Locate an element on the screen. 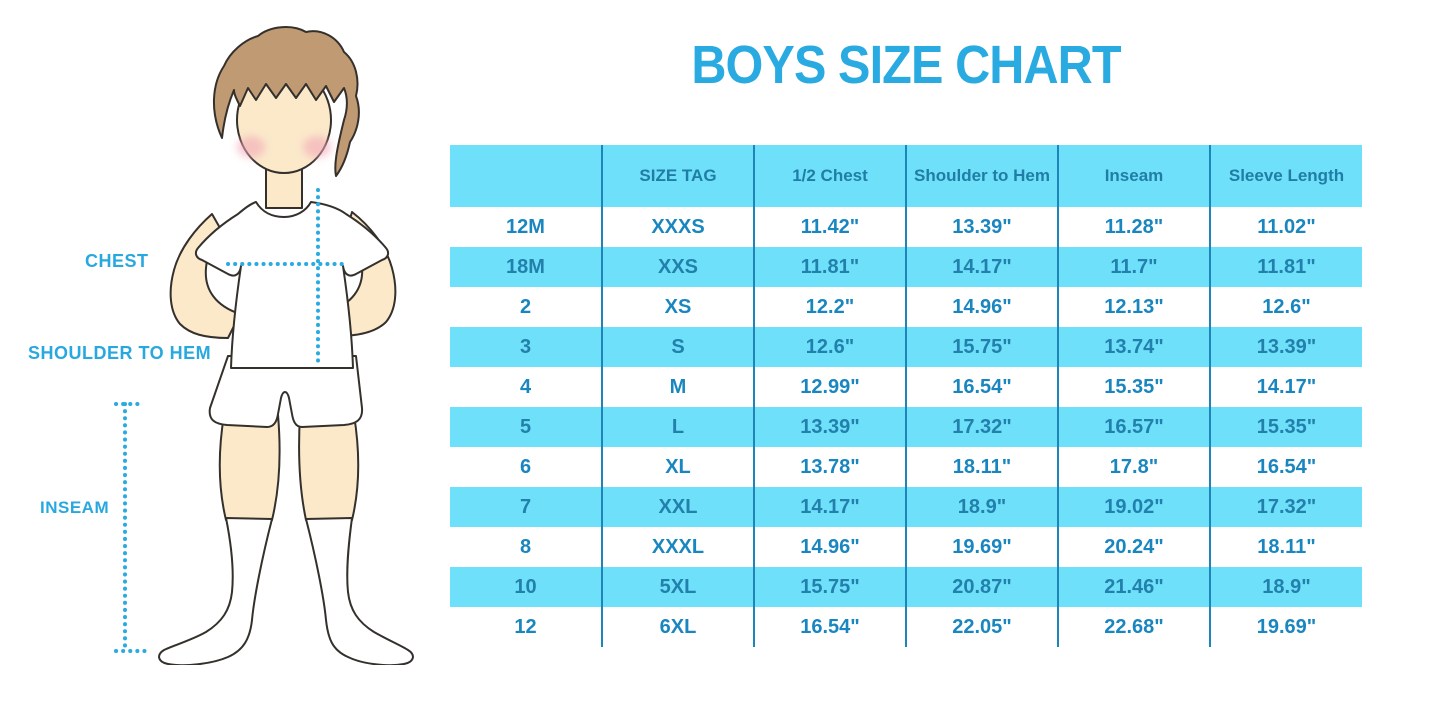 The width and height of the screenshot is (1445, 723). table-cell: XL is located at coordinates (677, 467).